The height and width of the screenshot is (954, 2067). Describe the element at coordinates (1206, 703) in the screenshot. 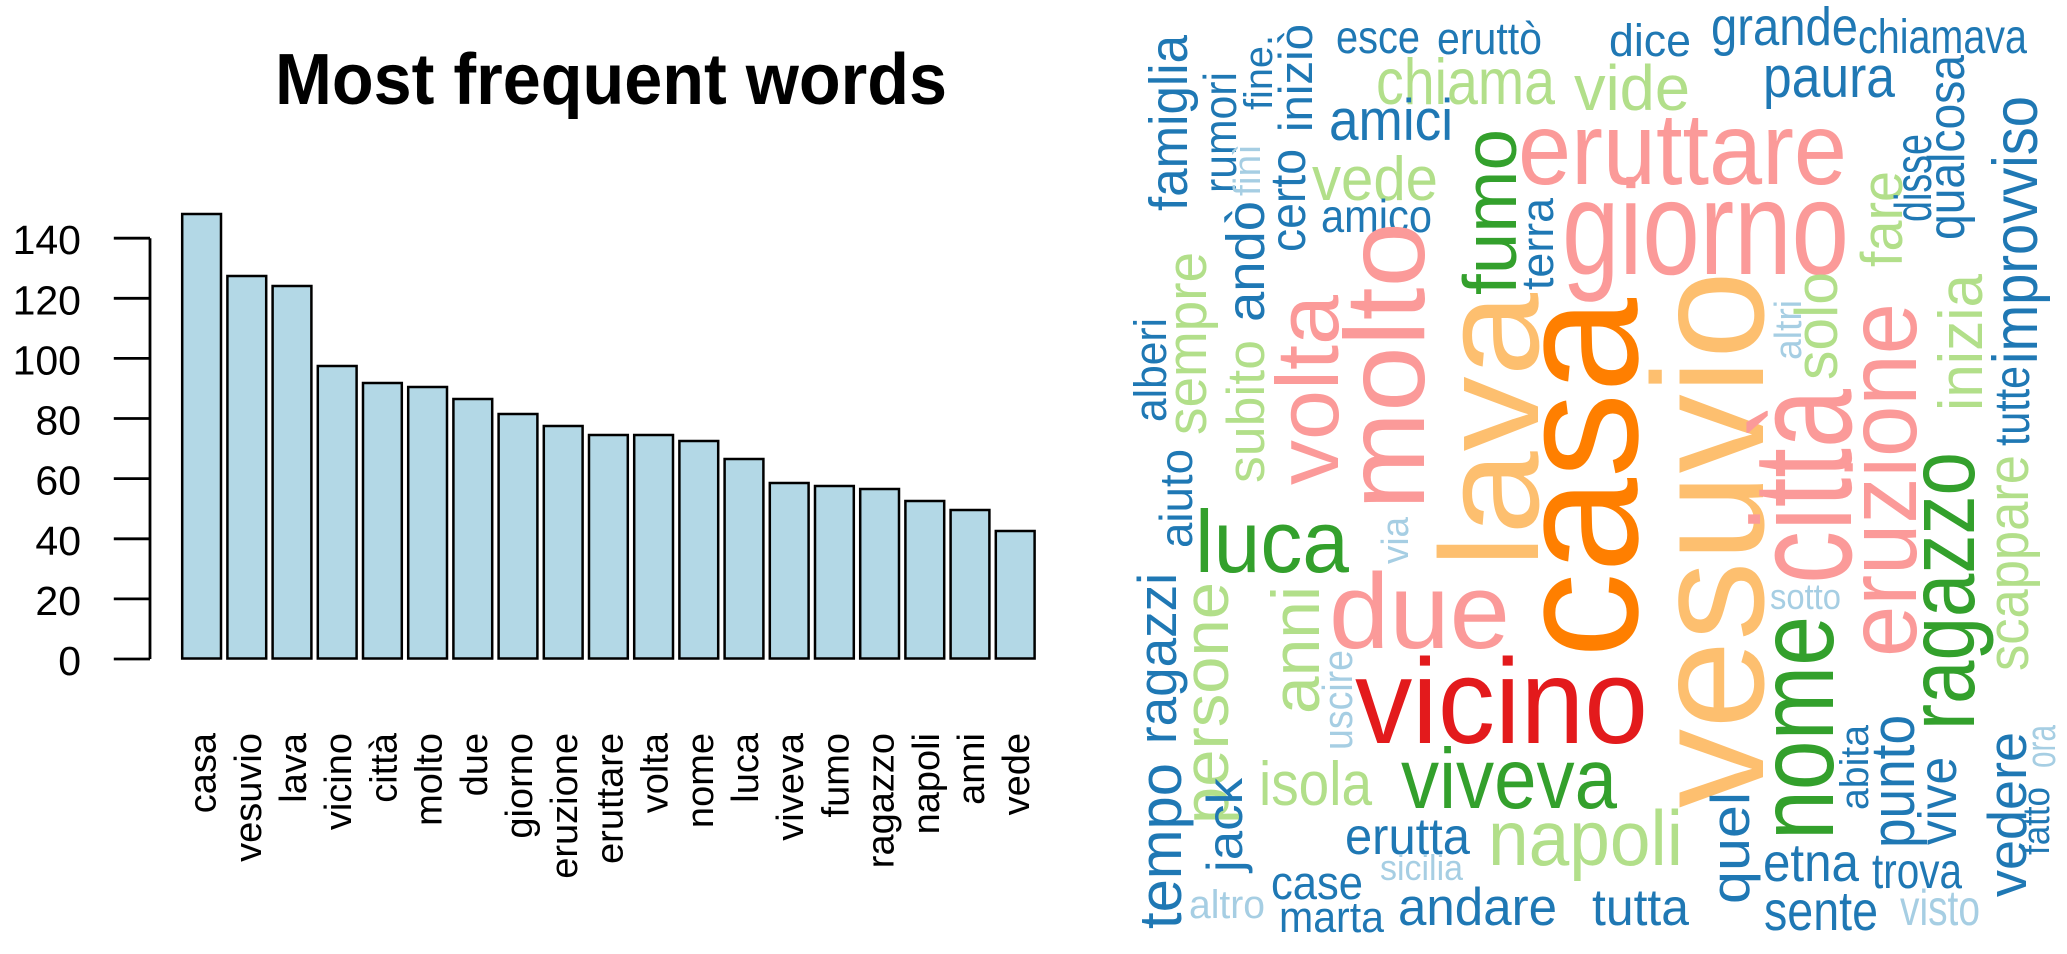

I see `svg-text: persone` at that location.